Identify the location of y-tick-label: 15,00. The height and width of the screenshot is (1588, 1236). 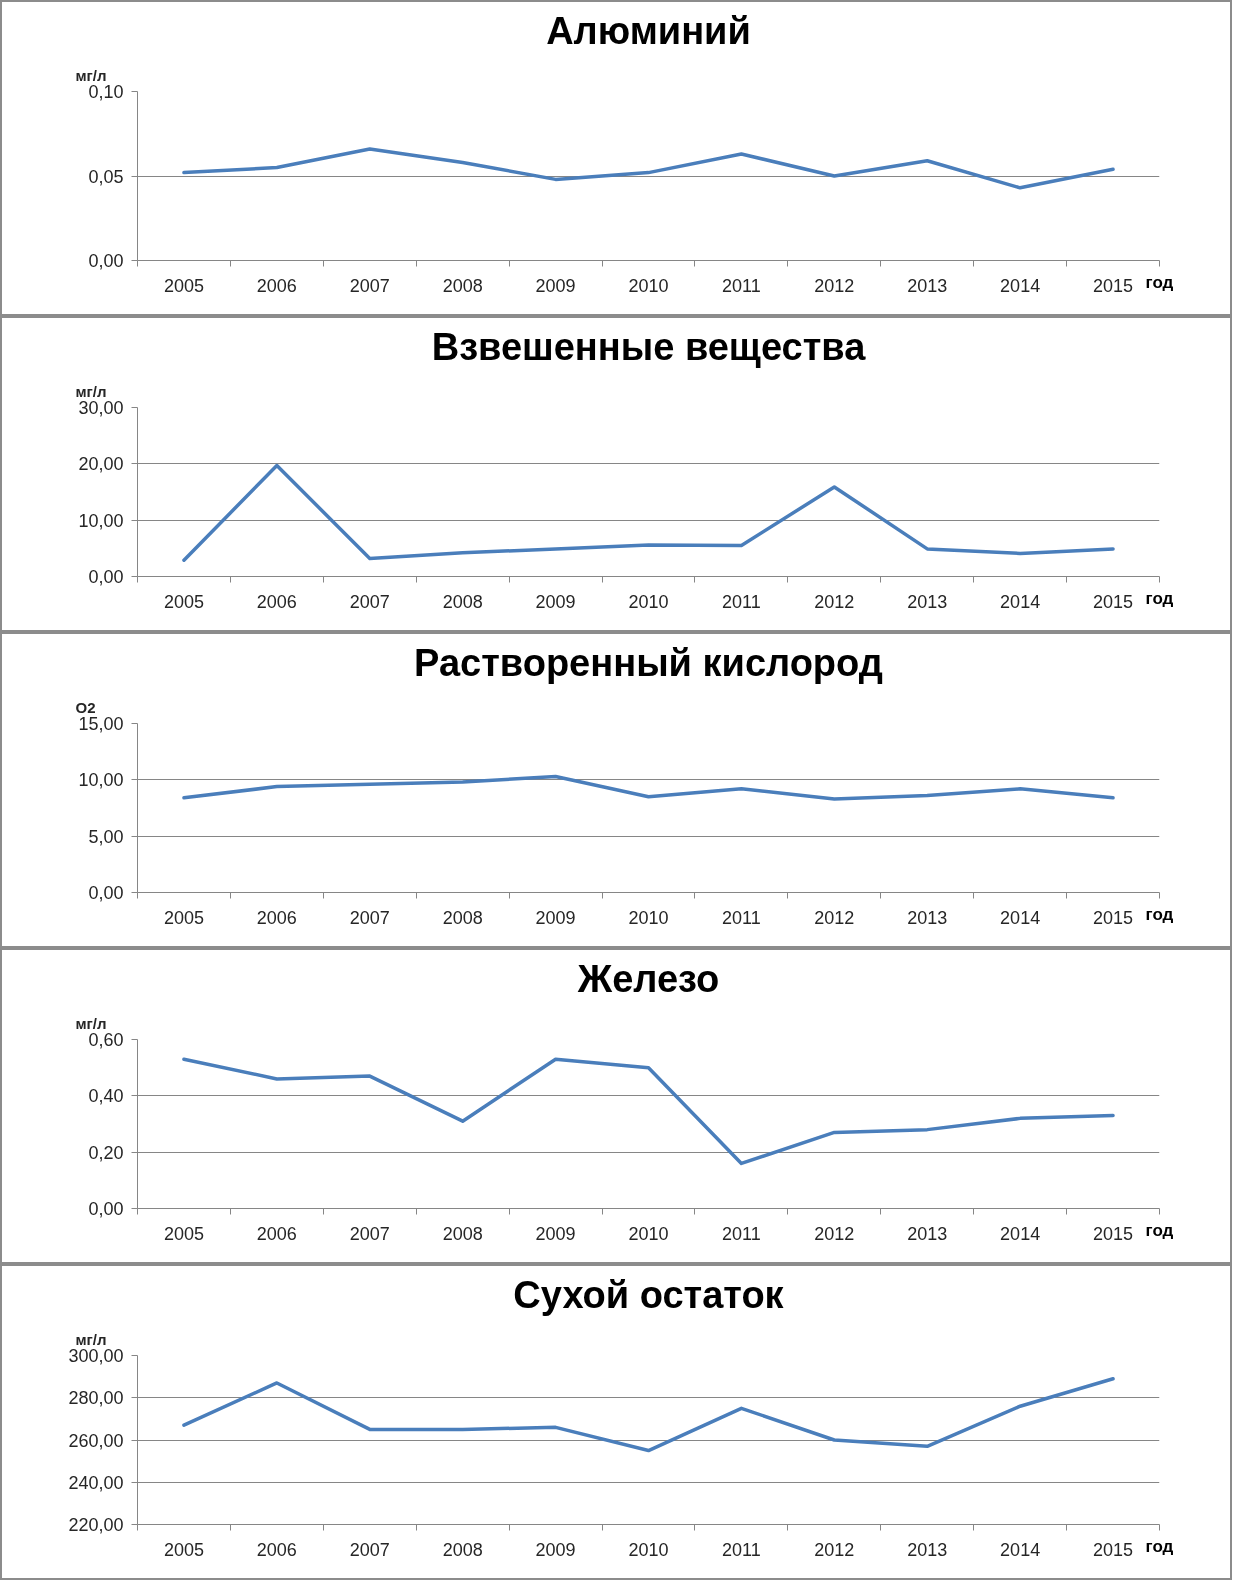
(101, 724).